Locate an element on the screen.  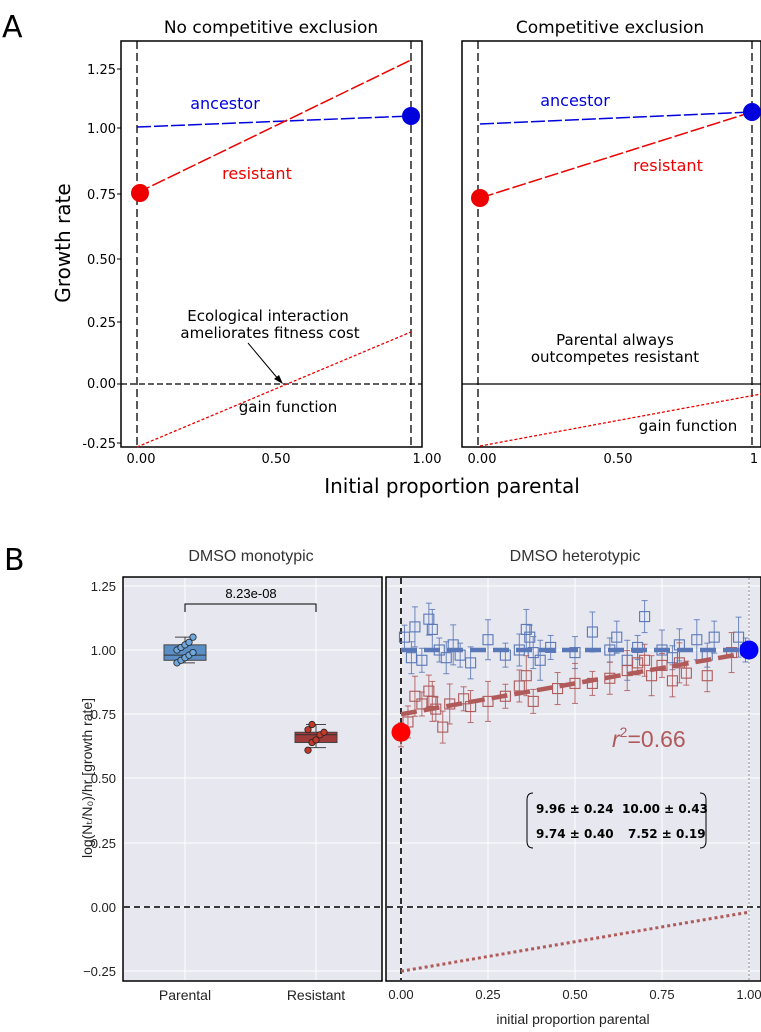
endpoint-ancestor is located at coordinates (749, 650).